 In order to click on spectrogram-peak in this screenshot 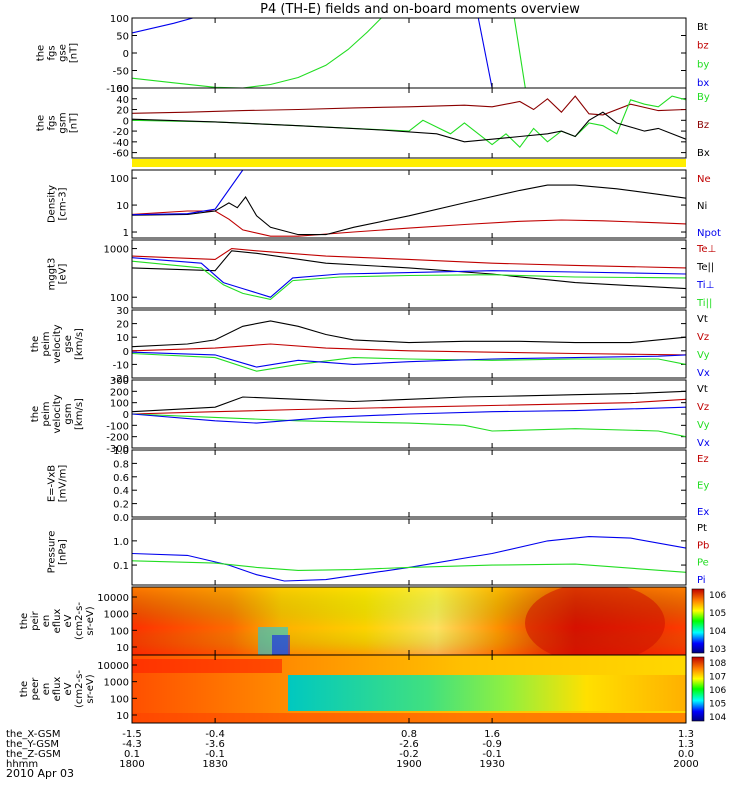, I will do `click(595, 621)`.